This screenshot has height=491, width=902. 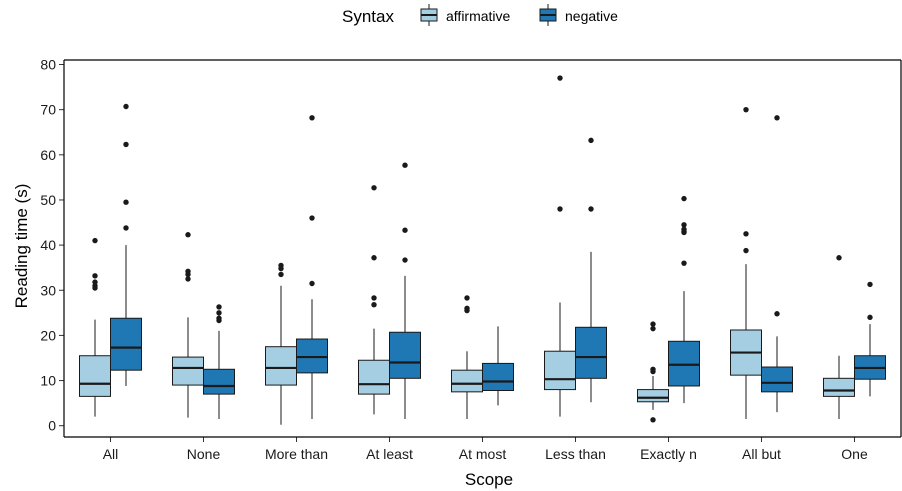 I want to click on x-tick-label: Exactly n, so click(x=668, y=454).